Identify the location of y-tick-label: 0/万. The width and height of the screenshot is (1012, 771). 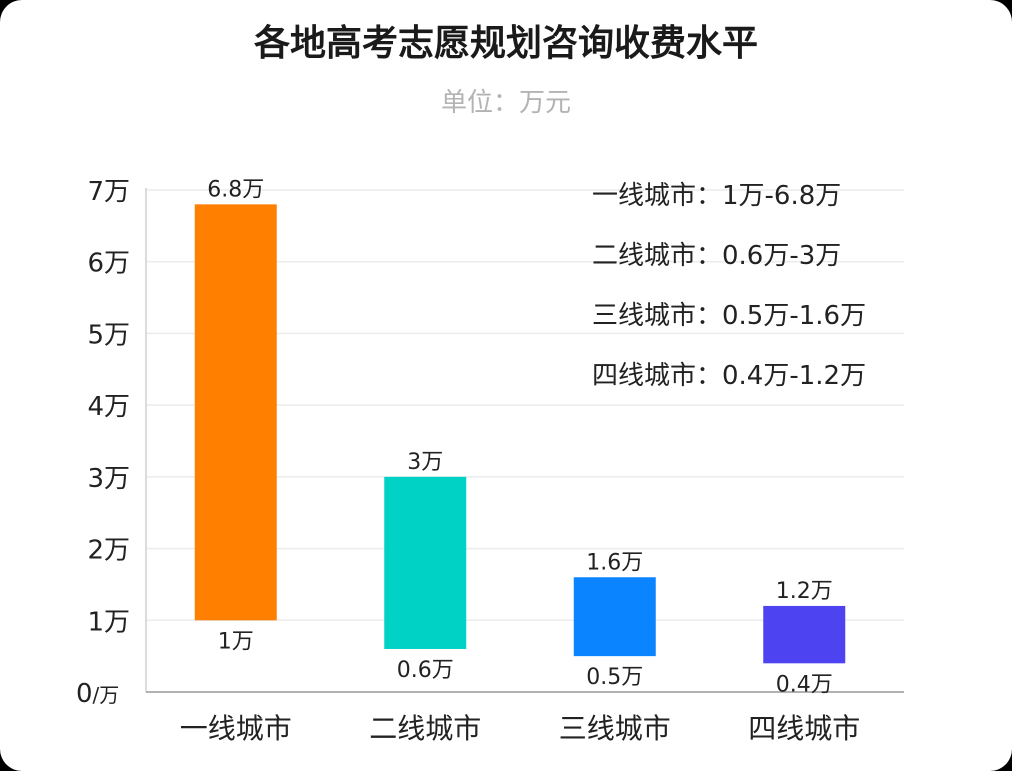
(97, 694).